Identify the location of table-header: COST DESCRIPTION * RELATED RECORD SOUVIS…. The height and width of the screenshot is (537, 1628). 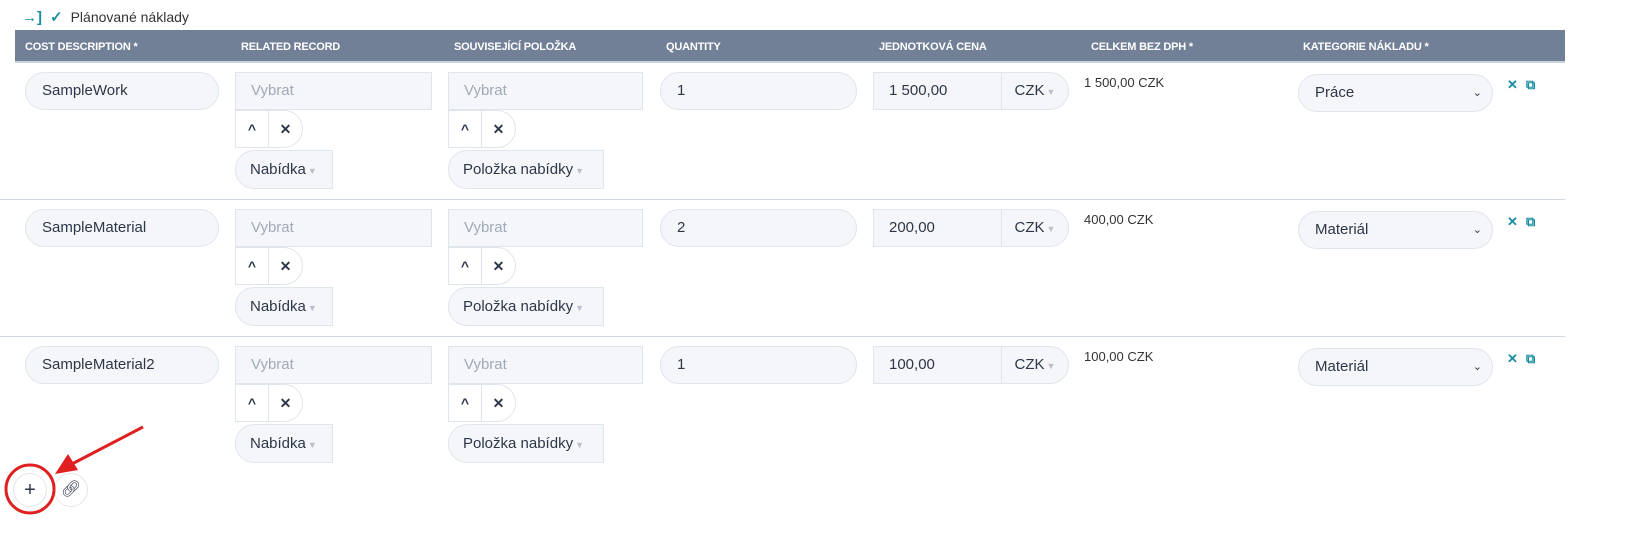
(790, 46).